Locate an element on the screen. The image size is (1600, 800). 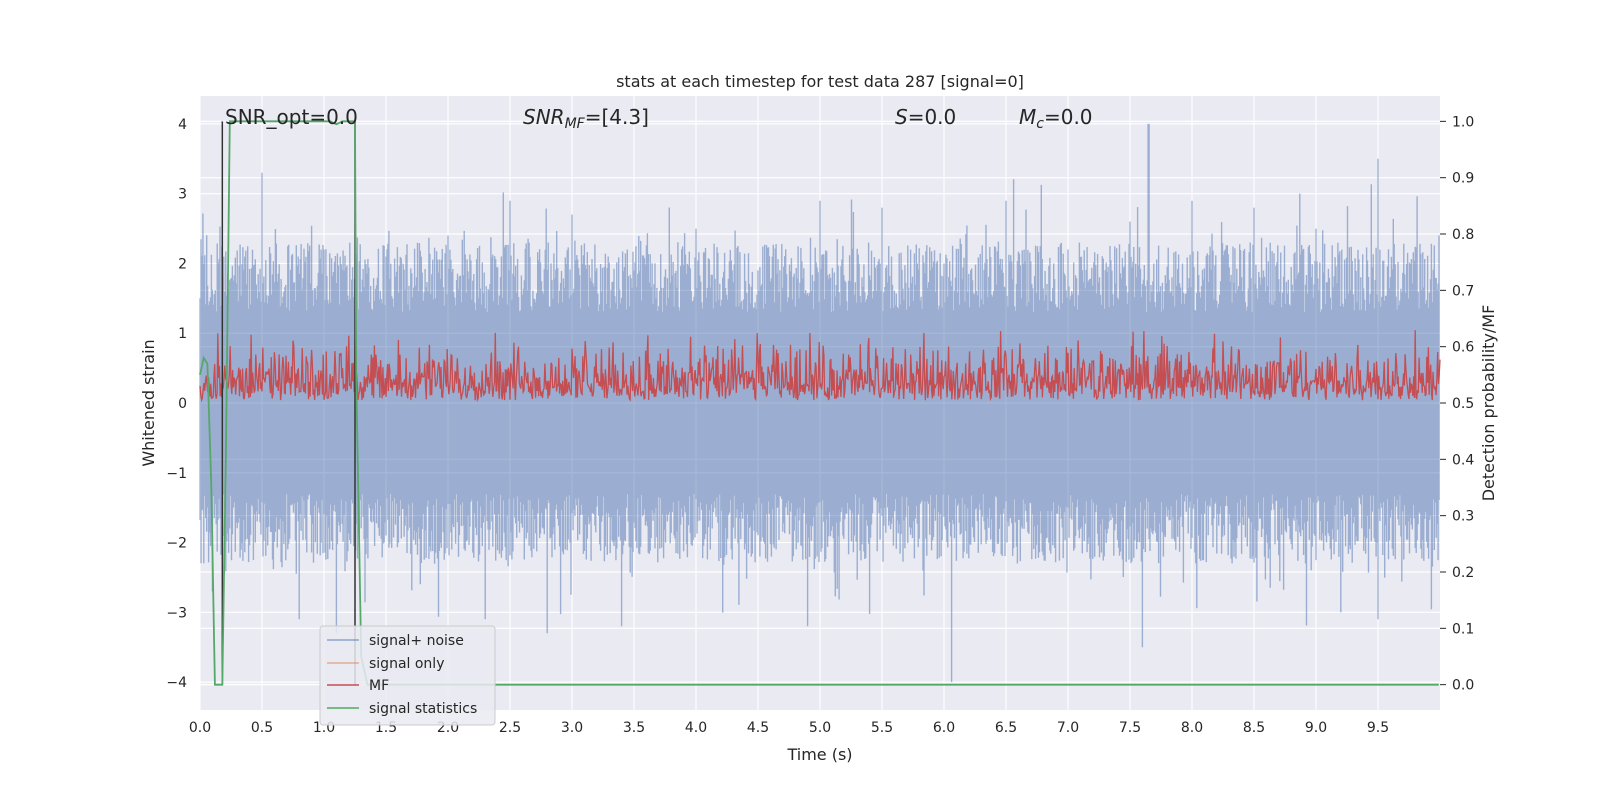
annotation-s: S=0.0 is located at coordinates (925, 117).